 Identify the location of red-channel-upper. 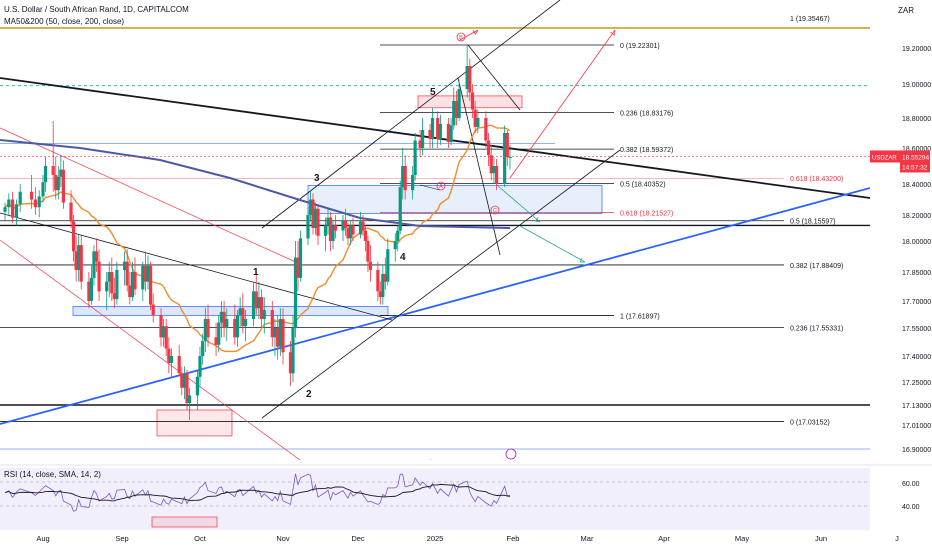
(150, 196).